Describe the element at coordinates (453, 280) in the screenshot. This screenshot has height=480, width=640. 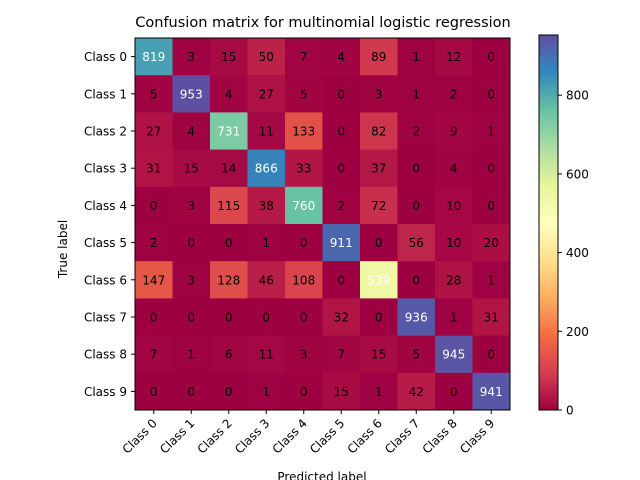
I see `cell-value-label: 28` at that location.